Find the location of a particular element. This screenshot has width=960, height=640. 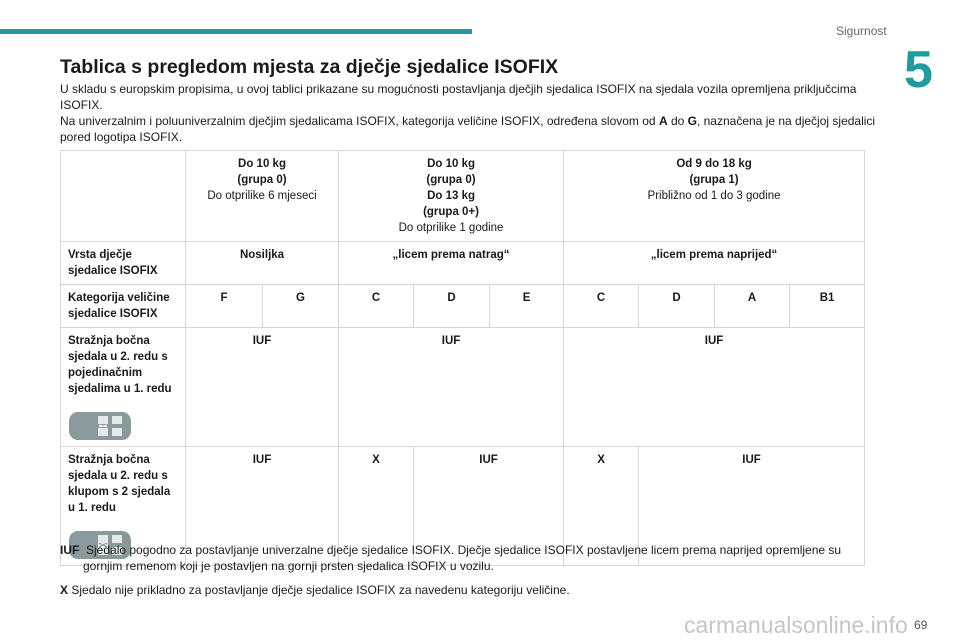

footnote-key: X is located at coordinates (64, 590).